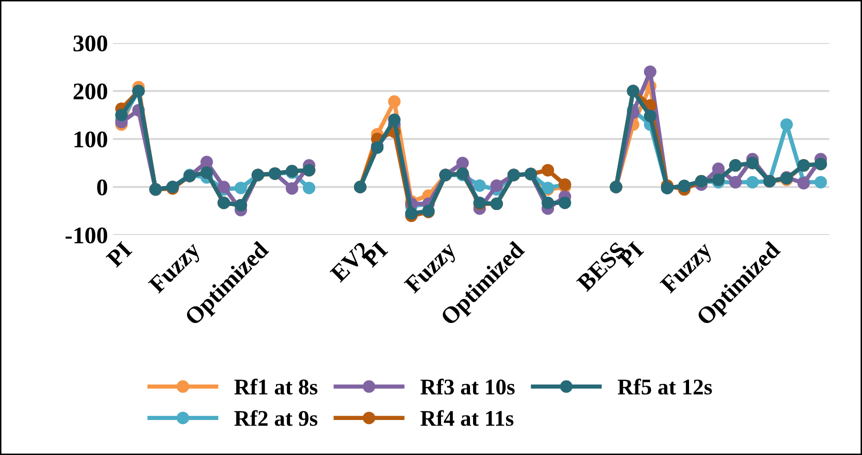 Image resolution: width=862 pixels, height=455 pixels. I want to click on y-tick-label: -100, so click(87, 236).